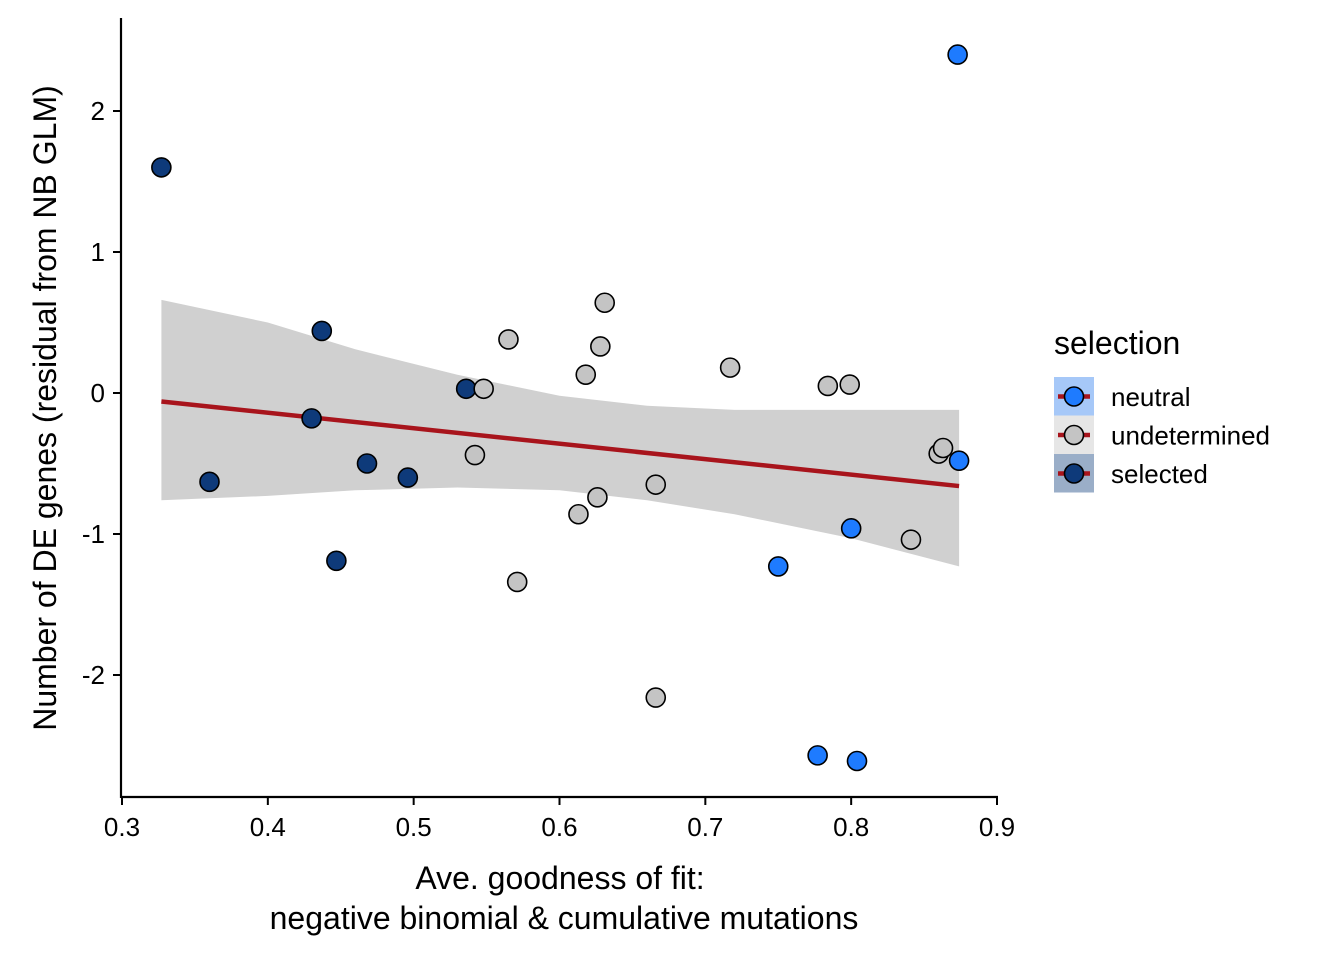 Image resolution: width=1344 pixels, height=960 pixels. Describe the element at coordinates (559, 878) in the screenshot. I see `x-axis-title-line1: Ave. goodness of fit:` at that location.